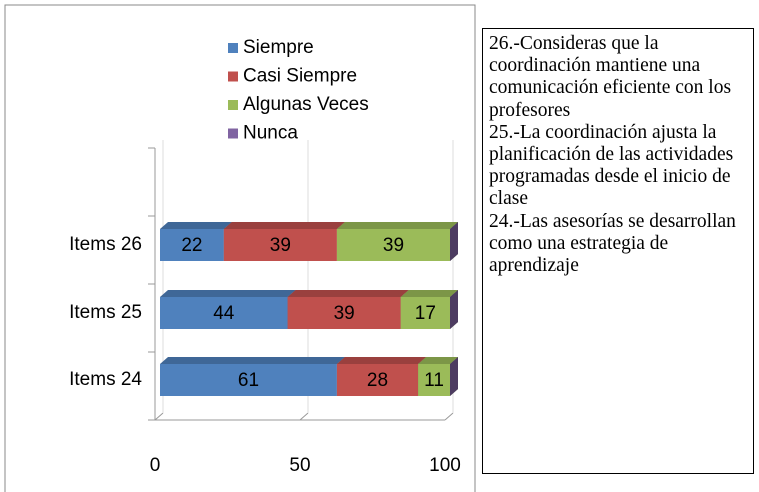  Describe the element at coordinates (445, 465) in the screenshot. I see `x-tick-label: 100` at that location.